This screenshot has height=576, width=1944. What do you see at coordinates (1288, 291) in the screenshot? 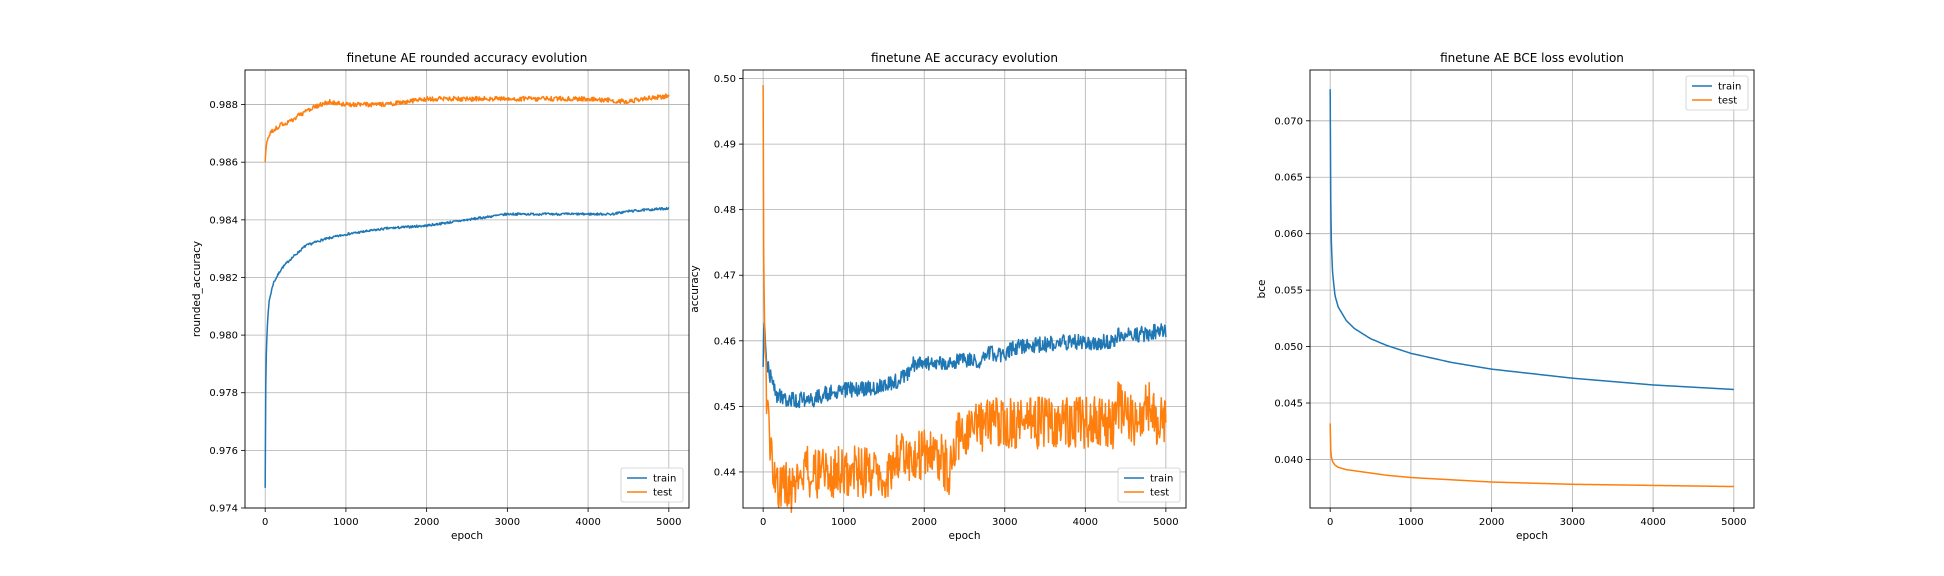
I see `y-tick-label: 0.055` at bounding box center [1288, 291].